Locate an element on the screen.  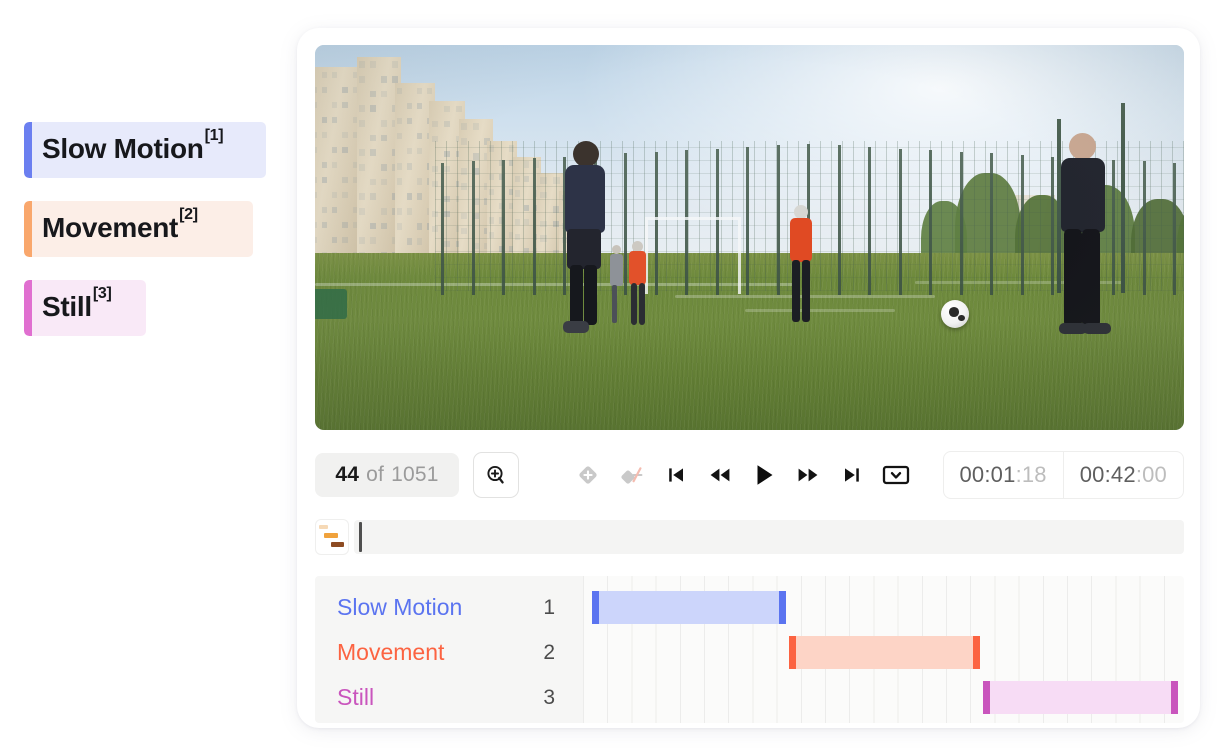
delete-keyframe-button is located at coordinates (632, 475).